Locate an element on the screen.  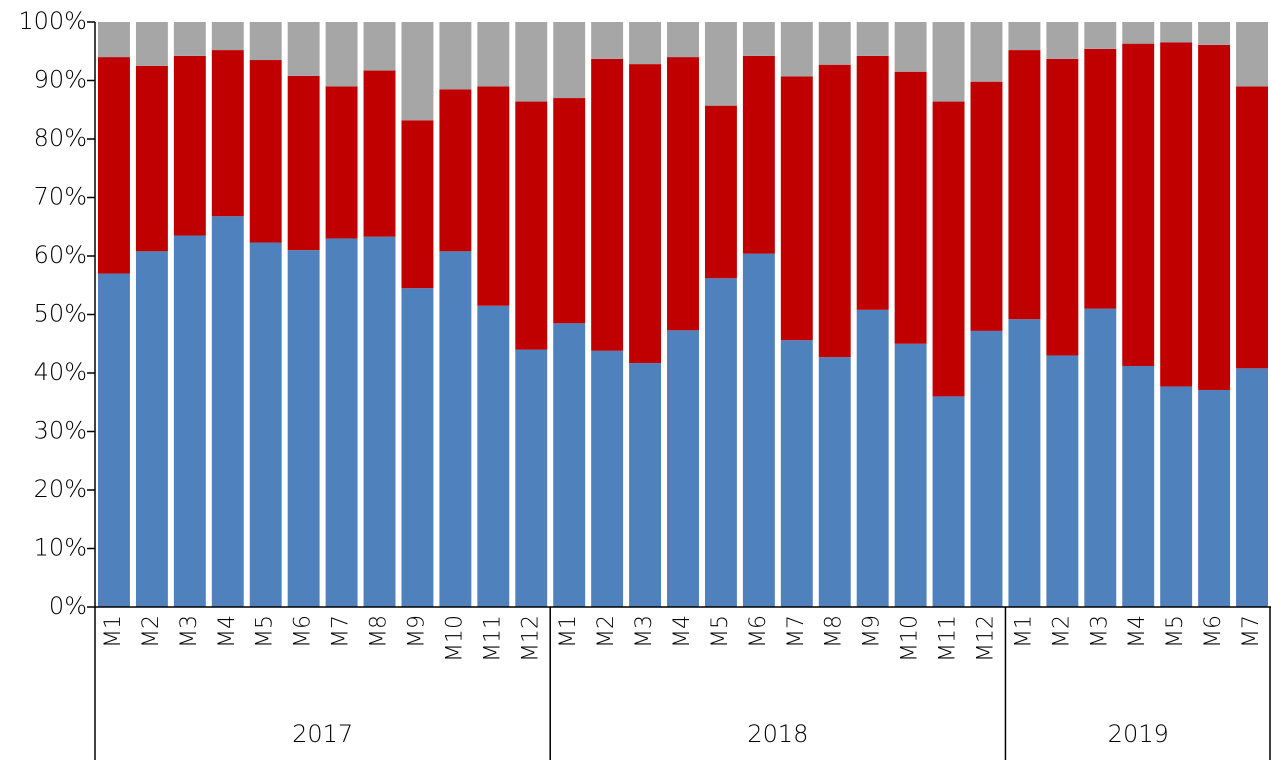
group-label: 2019 is located at coordinates (1138, 734).